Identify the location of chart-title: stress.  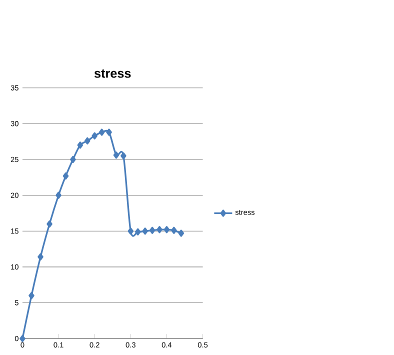
(112, 73).